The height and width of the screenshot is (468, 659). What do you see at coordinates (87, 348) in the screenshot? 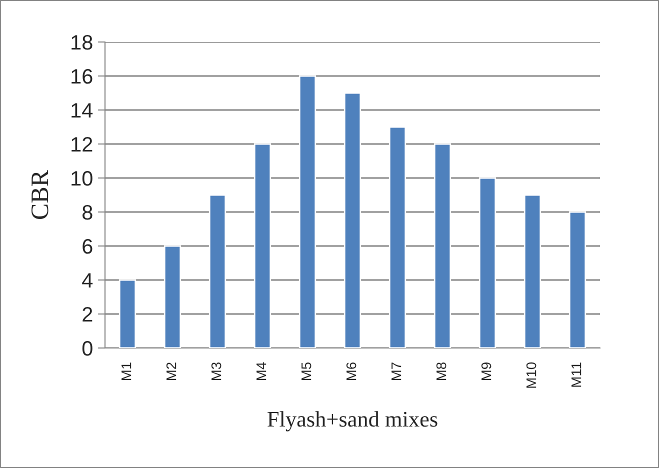
I see `y-tick-label: 0` at bounding box center [87, 348].